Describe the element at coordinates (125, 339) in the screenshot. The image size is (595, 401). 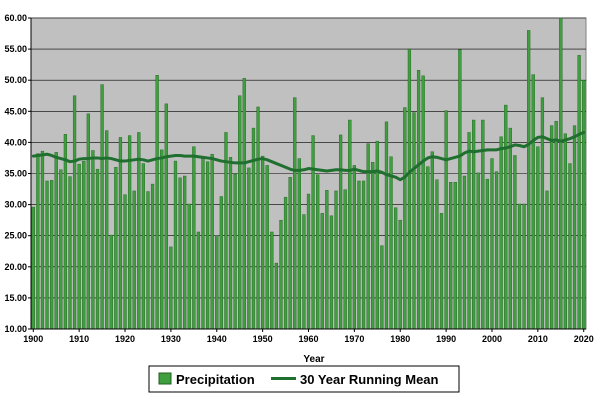
I see `x-tick-label: 1920` at that location.